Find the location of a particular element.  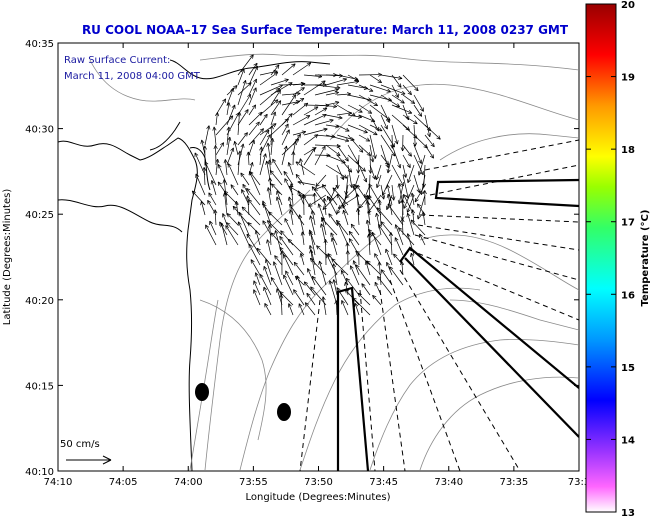

scale-label: 50 cm/s is located at coordinates (80, 444).